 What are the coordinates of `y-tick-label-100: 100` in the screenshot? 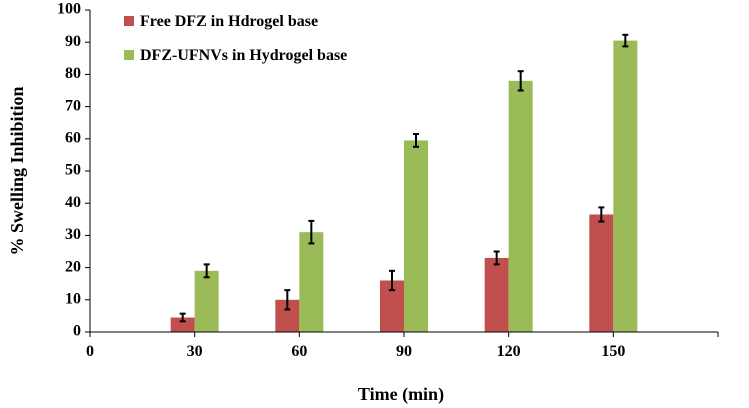 It's located at (69, 9).